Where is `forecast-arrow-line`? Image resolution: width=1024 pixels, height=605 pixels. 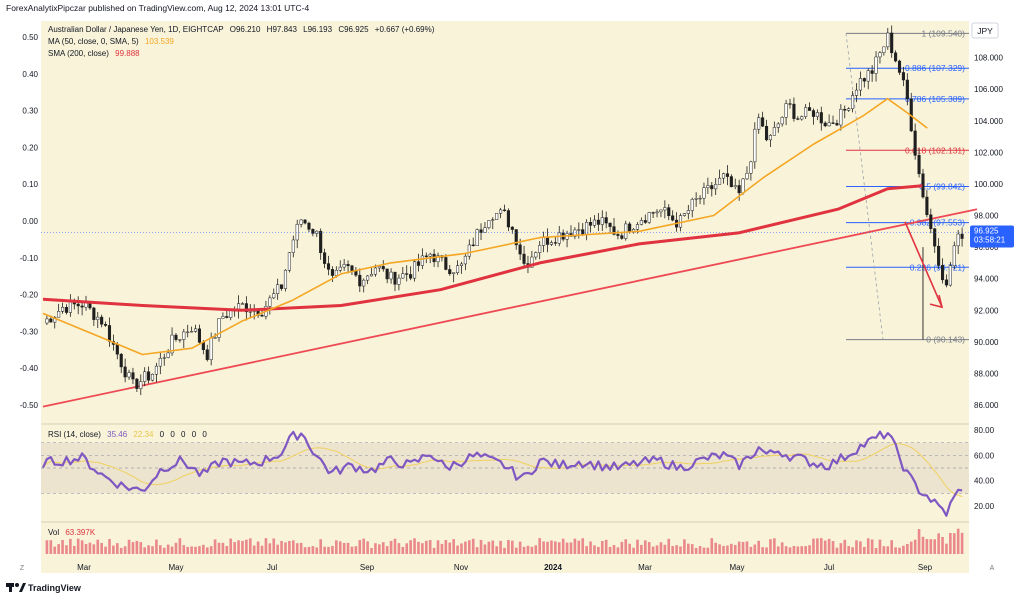
forecast-arrow-line is located at coordinates (923, 264).